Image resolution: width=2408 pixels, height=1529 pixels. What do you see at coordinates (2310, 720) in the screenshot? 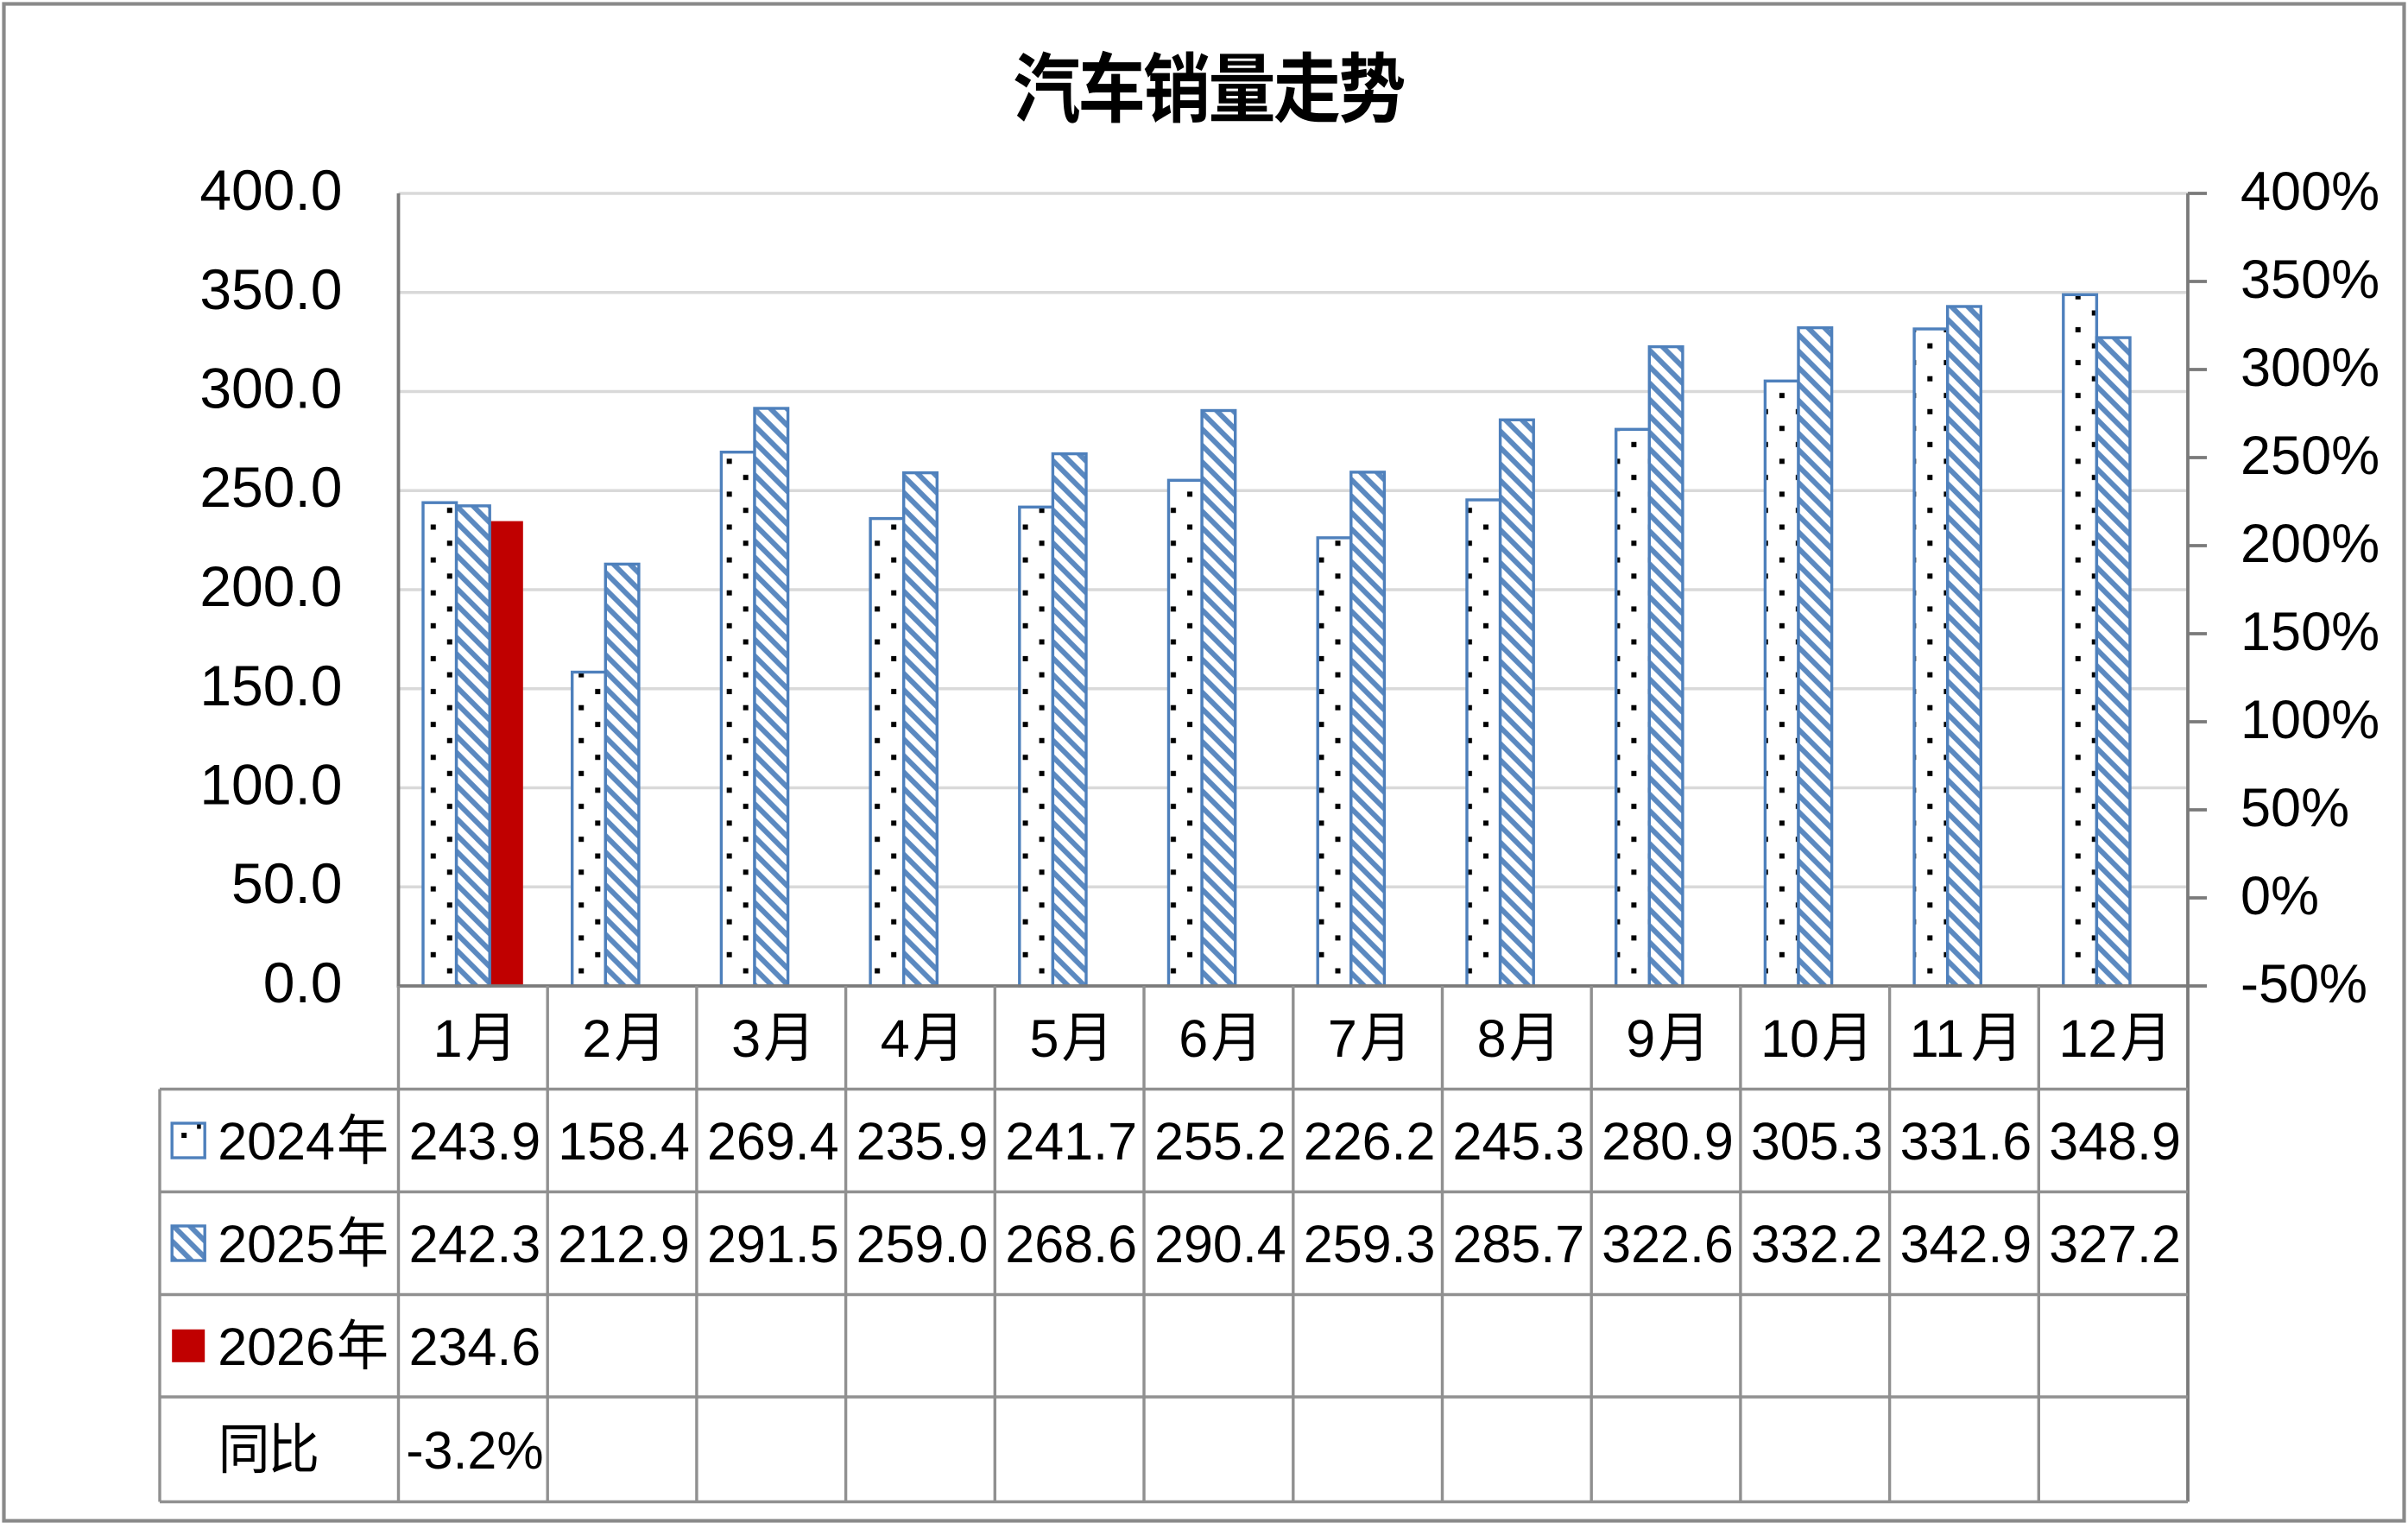
I see `svg-text: 100%` at bounding box center [2310, 720].